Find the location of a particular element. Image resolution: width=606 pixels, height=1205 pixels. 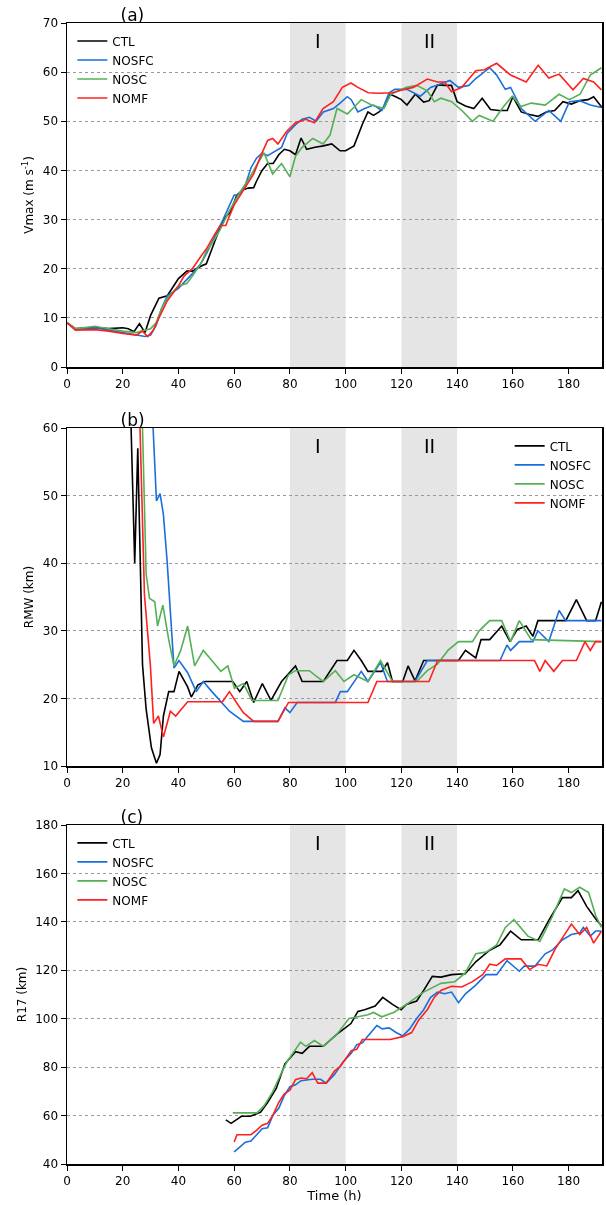

y-tick-label: 120 is located at coordinates (47, 970).